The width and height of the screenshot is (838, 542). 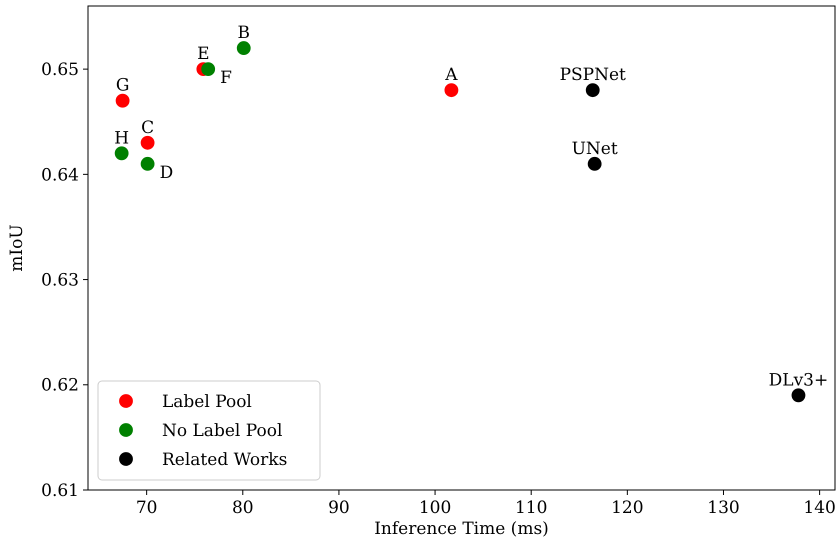 I want to click on annotation: C, so click(x=147, y=128).